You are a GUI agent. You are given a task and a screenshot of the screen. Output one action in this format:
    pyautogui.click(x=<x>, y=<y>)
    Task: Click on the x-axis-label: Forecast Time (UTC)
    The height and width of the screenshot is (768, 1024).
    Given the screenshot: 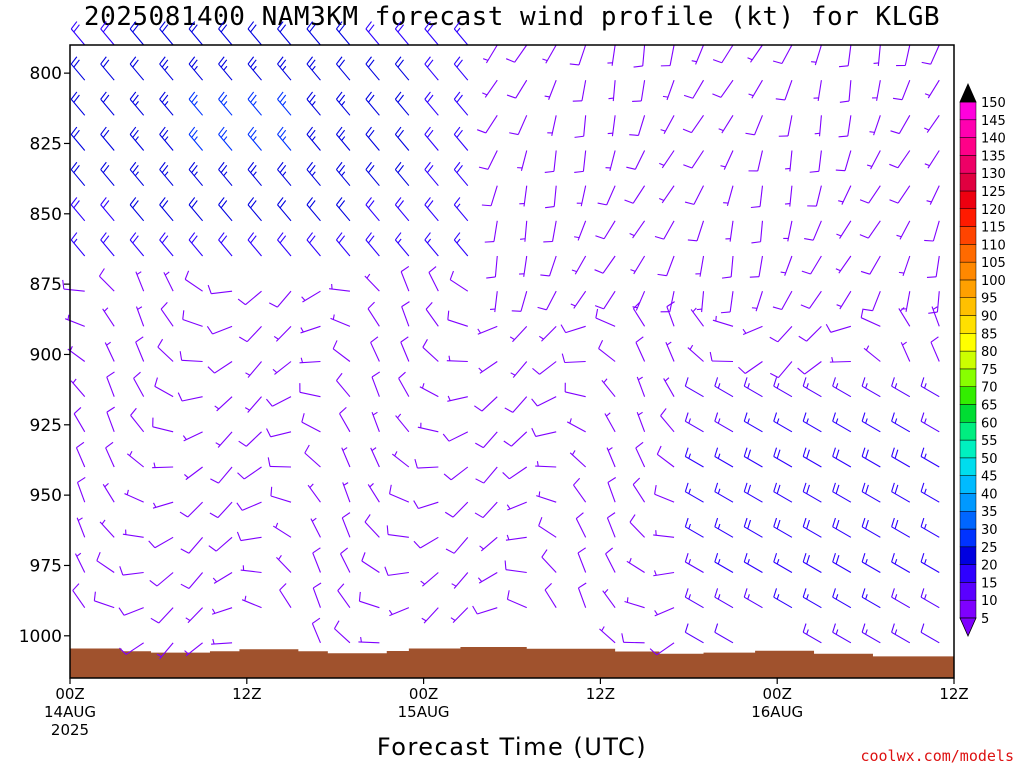 What is the action you would take?
    pyautogui.click(x=512, y=747)
    